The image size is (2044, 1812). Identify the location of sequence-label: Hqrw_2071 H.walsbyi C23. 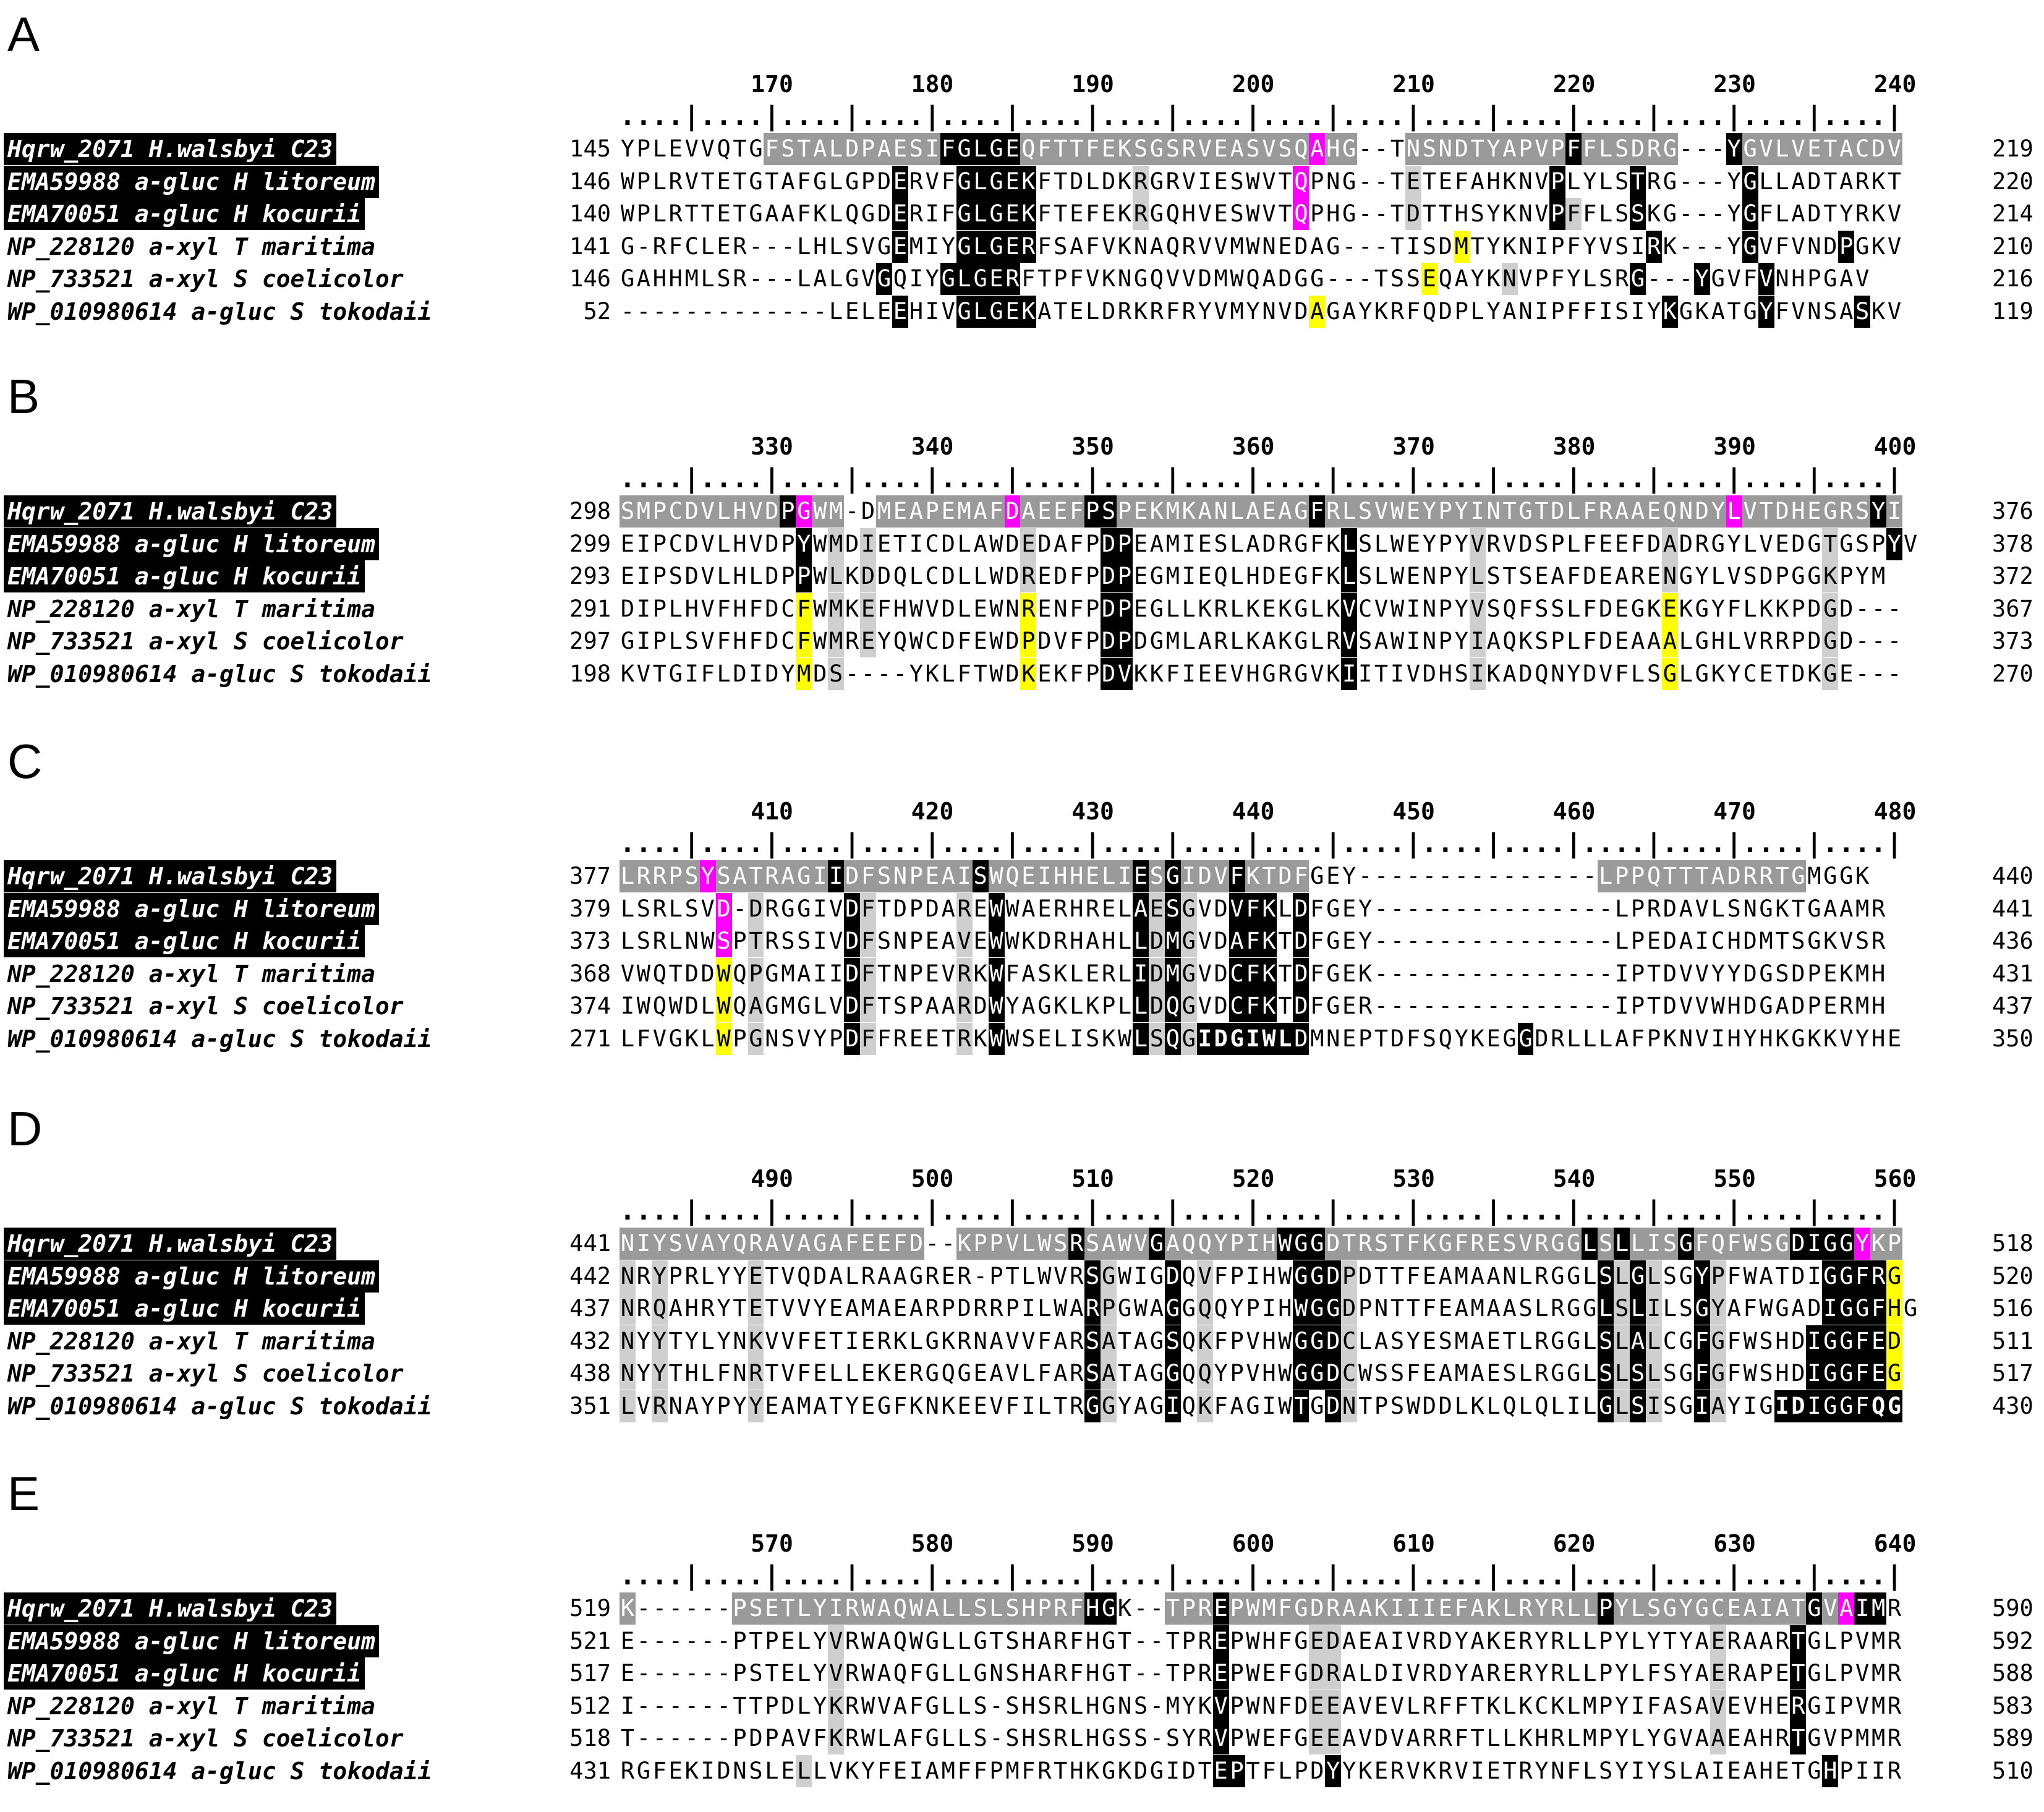
(170, 149).